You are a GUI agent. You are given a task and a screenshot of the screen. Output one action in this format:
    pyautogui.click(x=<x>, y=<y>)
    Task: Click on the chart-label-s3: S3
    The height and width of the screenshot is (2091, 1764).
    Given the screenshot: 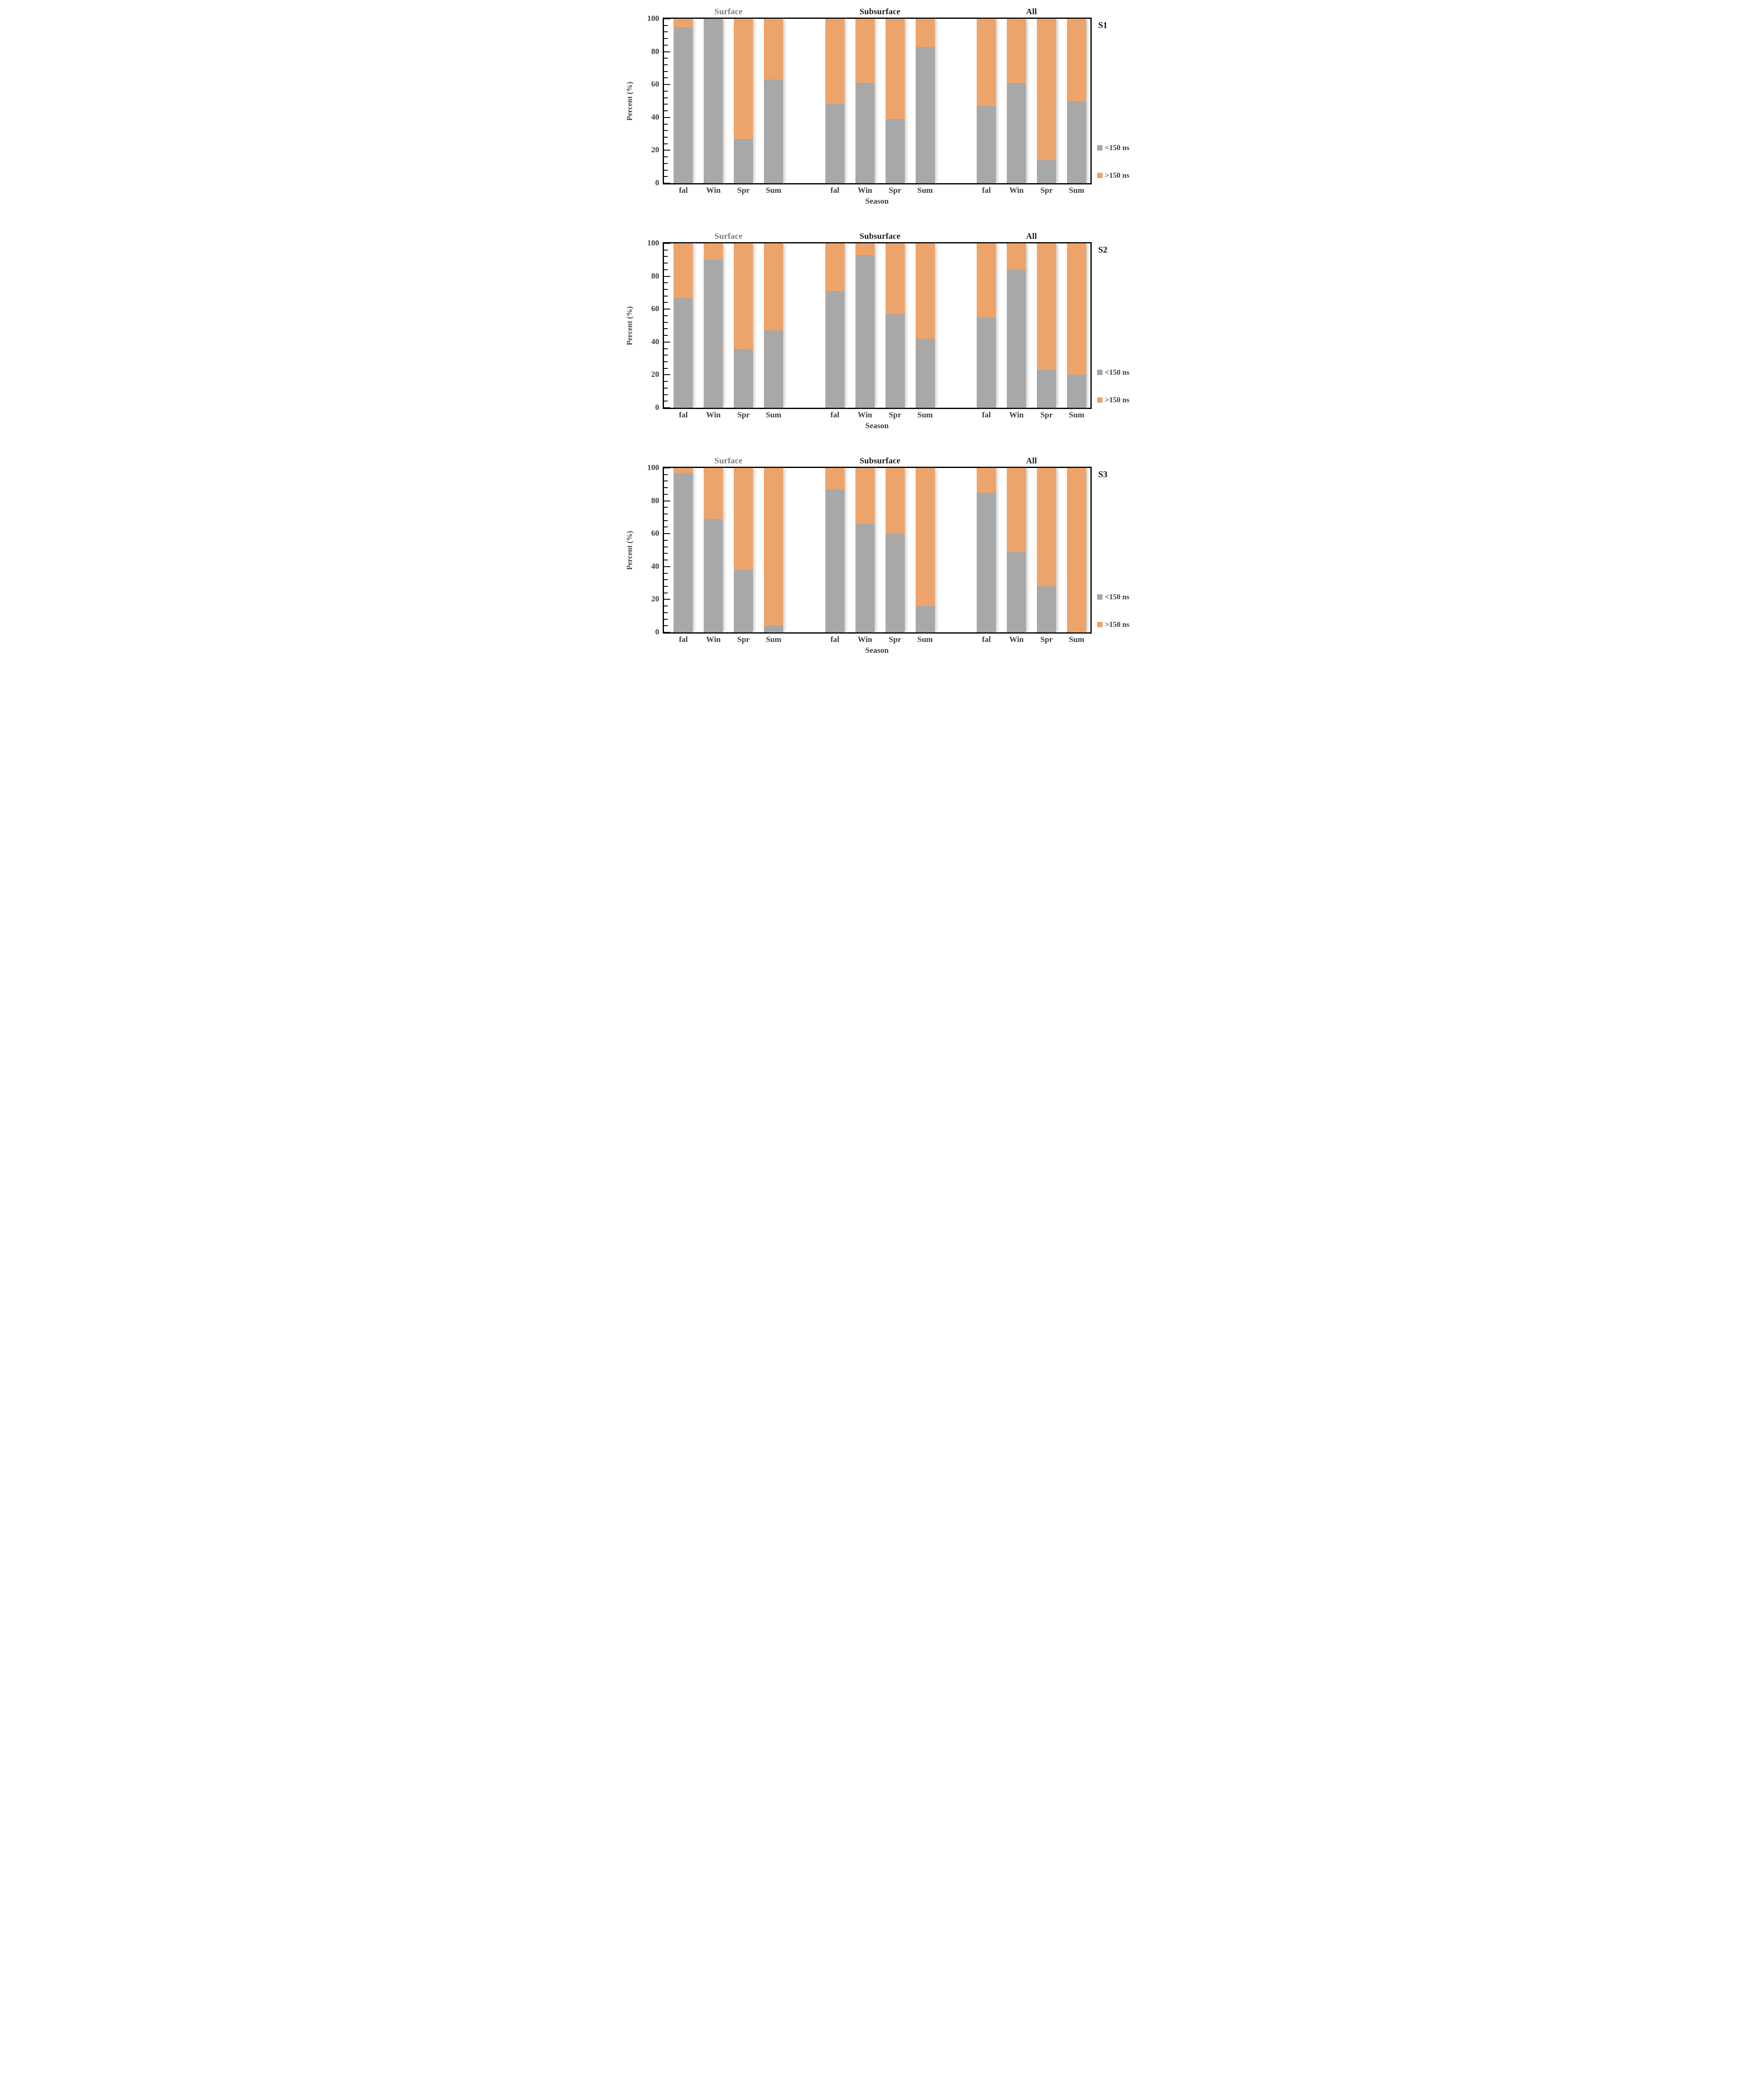 What is the action you would take?
    pyautogui.click(x=1103, y=474)
    